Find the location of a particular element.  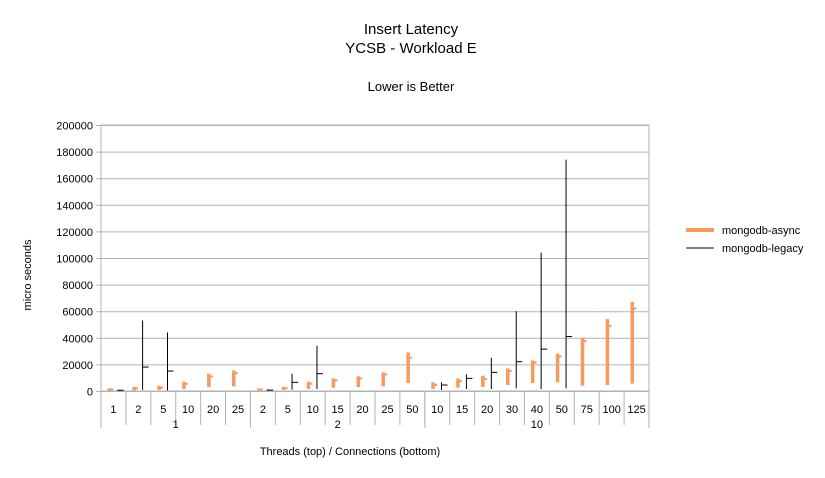

y-tick-label: 60000 is located at coordinates (77, 313).